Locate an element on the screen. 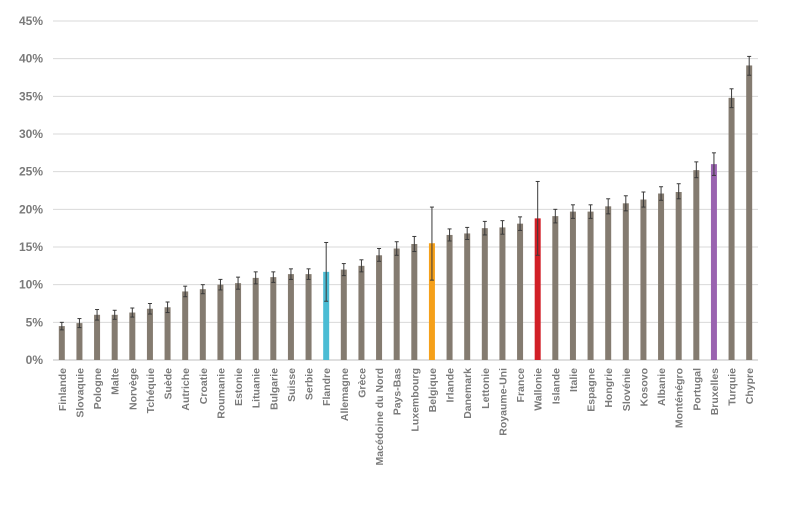 The image size is (800, 513). x-tick-label: Grèce is located at coordinates (362, 383).